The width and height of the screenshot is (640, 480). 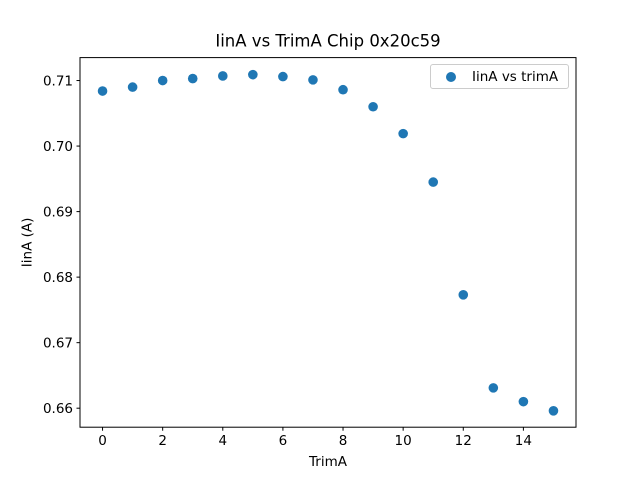 What do you see at coordinates (463, 441) in the screenshot?
I see `x-tick-label: 12` at bounding box center [463, 441].